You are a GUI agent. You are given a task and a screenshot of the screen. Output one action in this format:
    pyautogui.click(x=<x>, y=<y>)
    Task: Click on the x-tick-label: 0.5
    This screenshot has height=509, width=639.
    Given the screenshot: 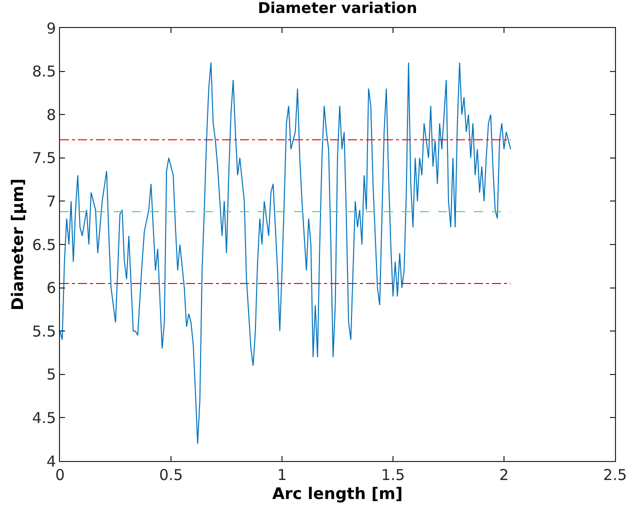 What is the action you would take?
    pyautogui.click(x=171, y=475)
    